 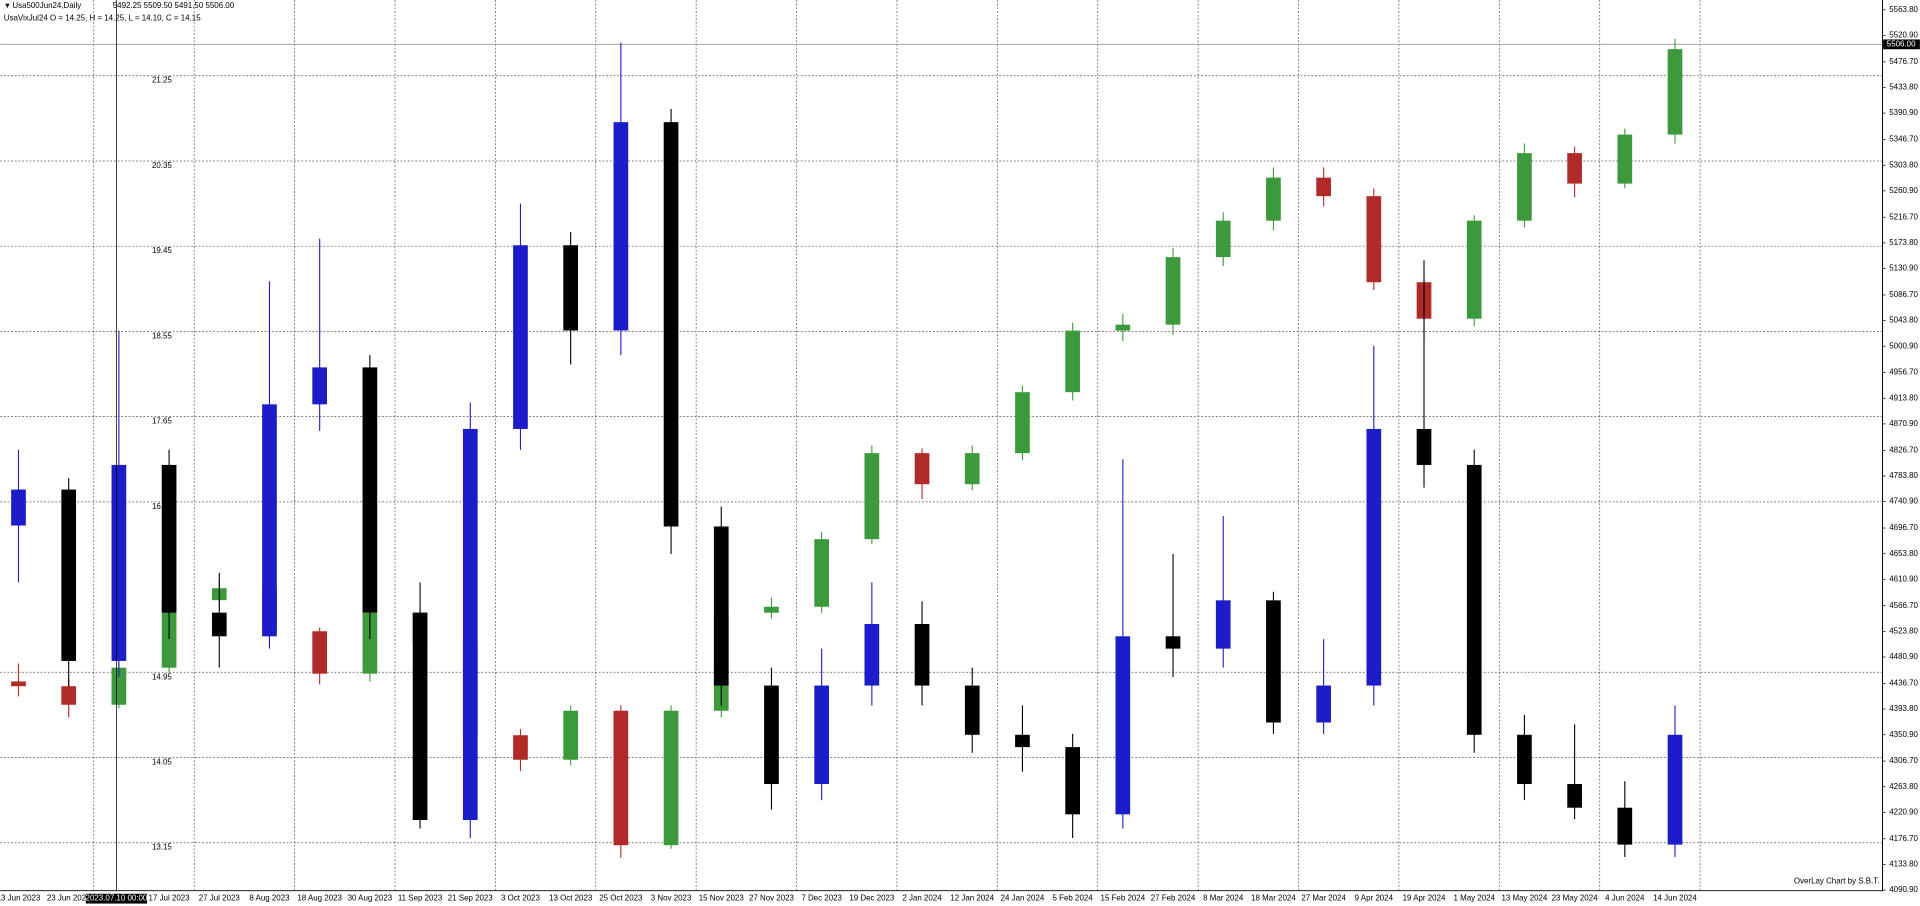 What do you see at coordinates (1023, 898) in the screenshot?
I see `x-tick-label: 24 Jan 2024` at bounding box center [1023, 898].